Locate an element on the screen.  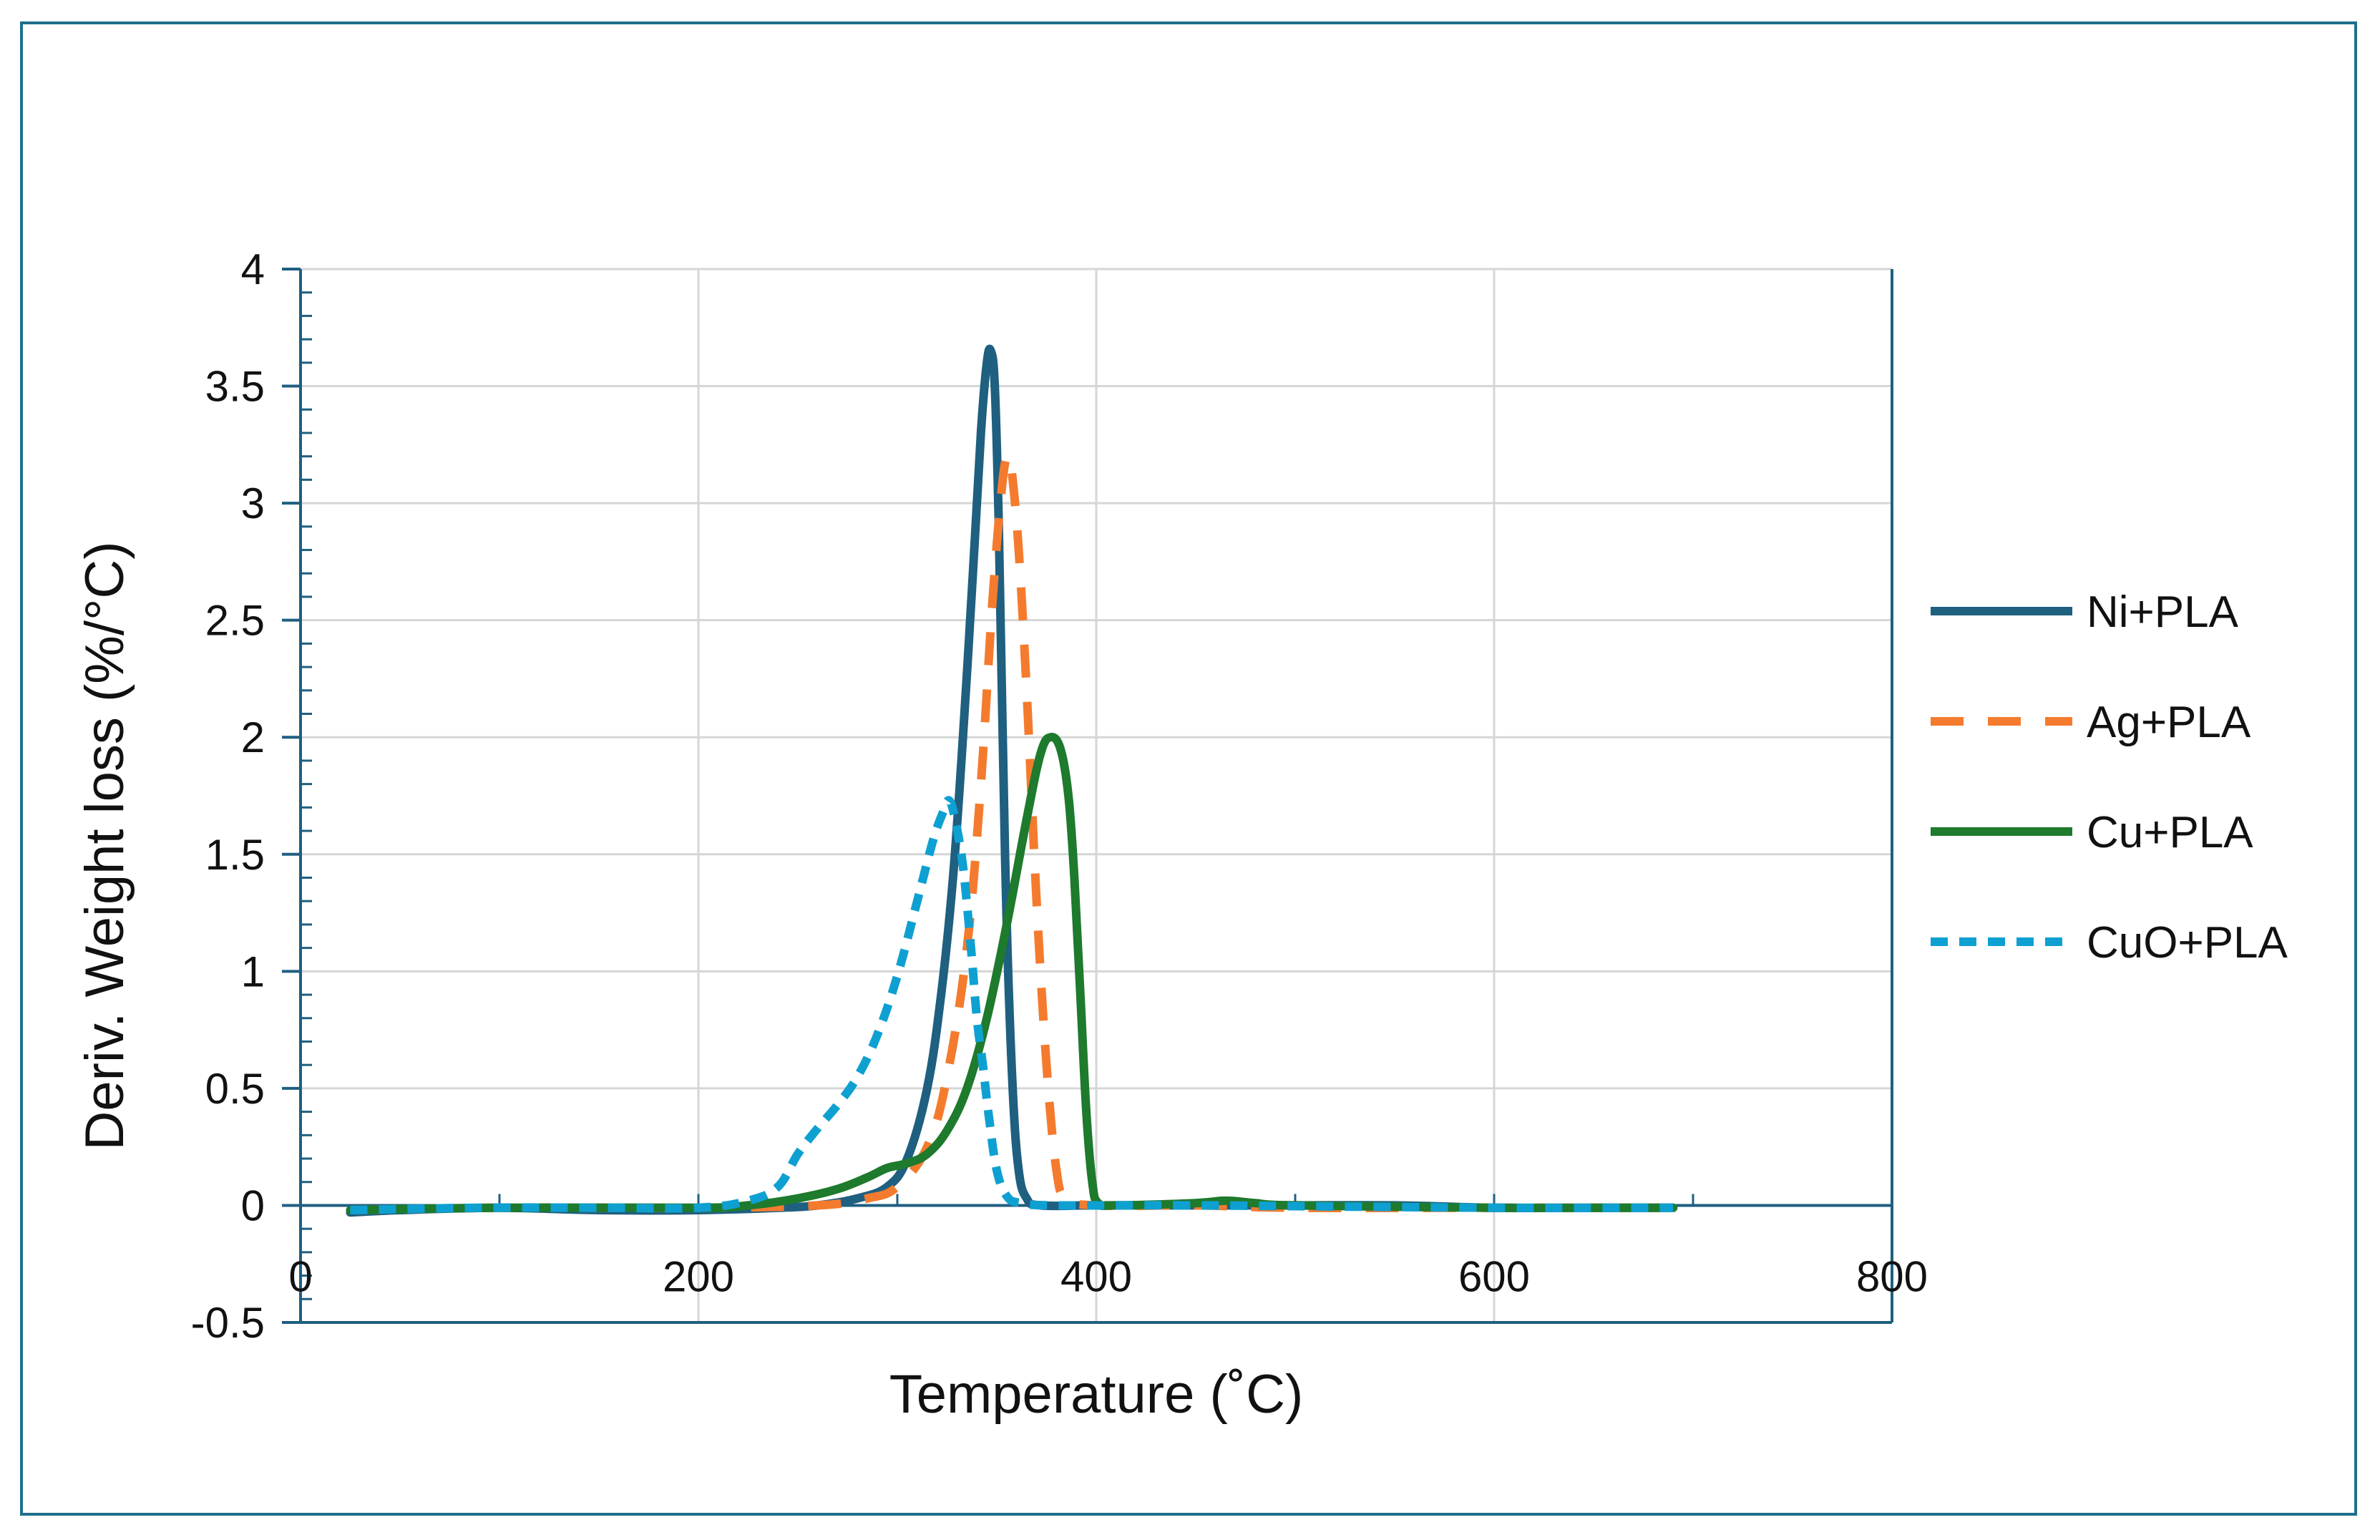
x-tick-label: 400 is located at coordinates (1096, 1276).